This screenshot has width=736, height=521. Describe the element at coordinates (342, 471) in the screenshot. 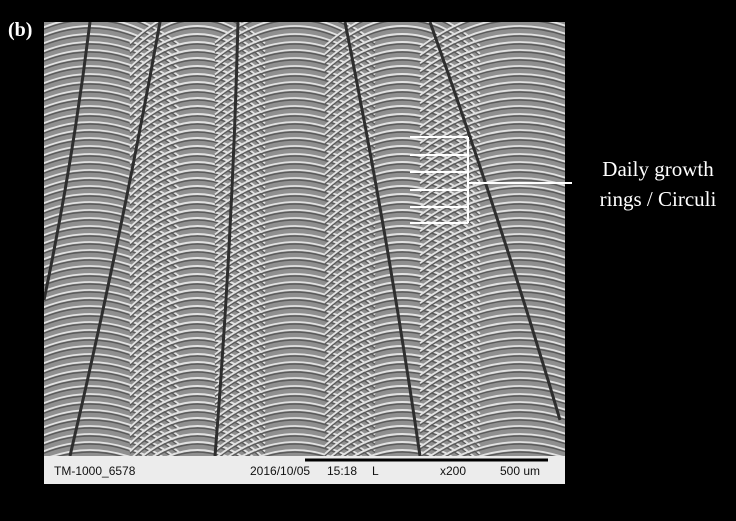

I see `time: 15:18` at that location.